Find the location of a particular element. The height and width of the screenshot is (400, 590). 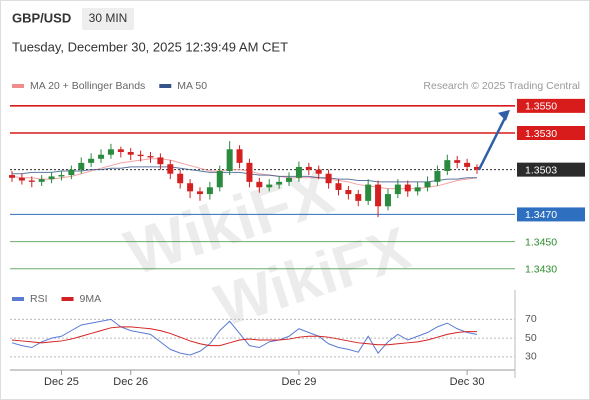

level-label: 1.3503 is located at coordinates (541, 170).